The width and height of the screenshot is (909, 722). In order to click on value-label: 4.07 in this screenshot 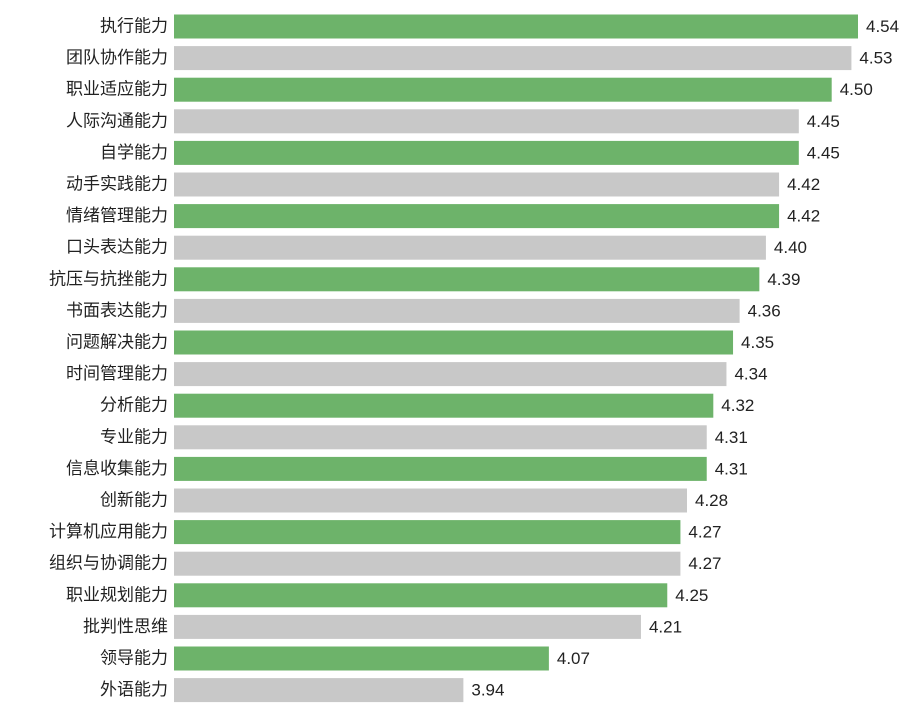, I will do `click(573, 658)`.